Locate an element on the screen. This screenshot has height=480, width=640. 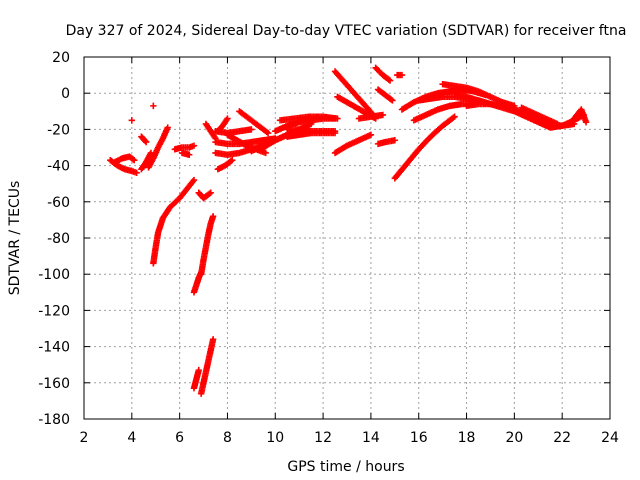
y-tick-label: -40 is located at coordinates (58, 167).